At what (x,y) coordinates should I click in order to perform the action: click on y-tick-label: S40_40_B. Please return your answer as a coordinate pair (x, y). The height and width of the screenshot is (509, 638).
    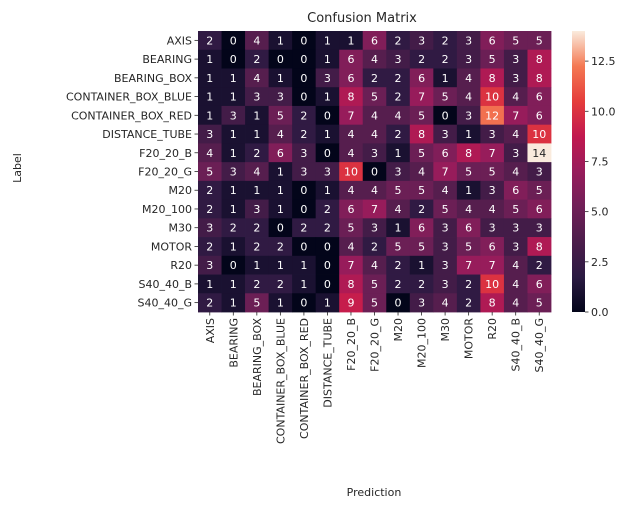
    Looking at the image, I should click on (165, 284).